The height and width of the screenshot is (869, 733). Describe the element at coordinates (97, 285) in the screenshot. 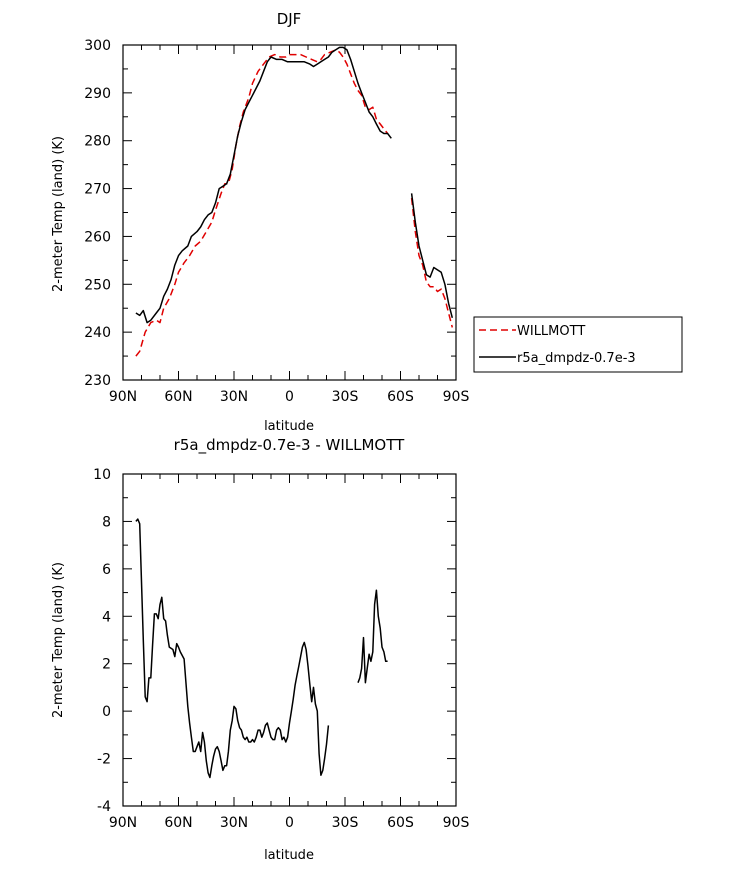

I see `y-tick-label: 250` at that location.